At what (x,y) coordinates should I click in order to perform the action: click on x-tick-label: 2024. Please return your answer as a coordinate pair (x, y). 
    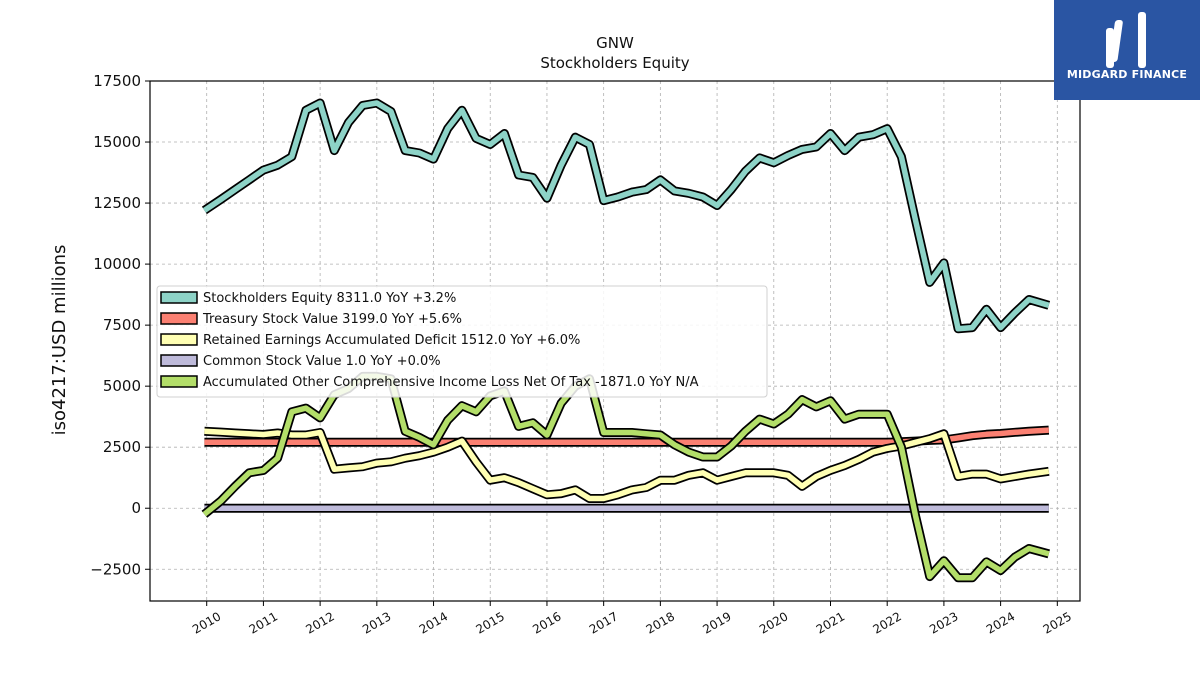
    Looking at the image, I should click on (1000, 622).